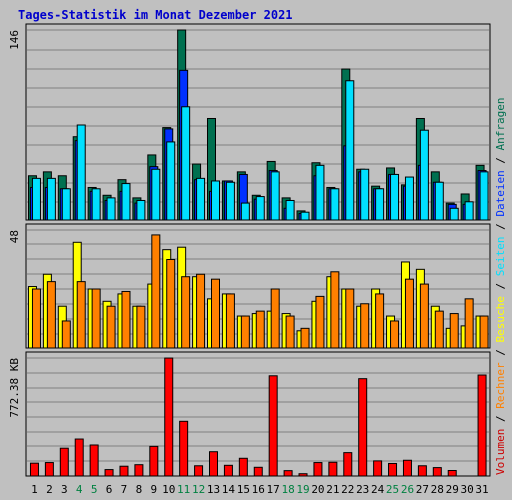 This screenshot has width=512, height=500. I want to click on middle-y-tick-label: 48, so click(14, 236).